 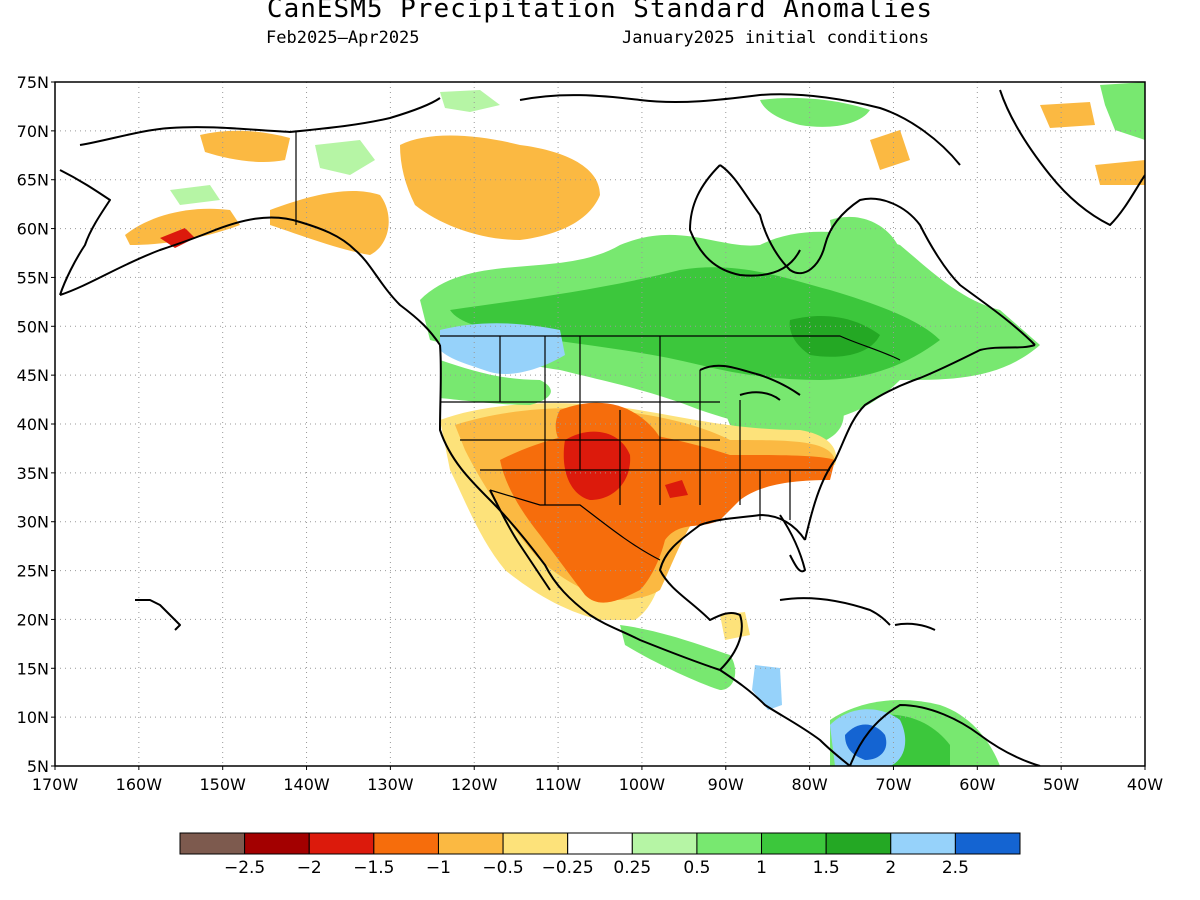 I want to click on lon-label: 120W, so click(x=474, y=784).